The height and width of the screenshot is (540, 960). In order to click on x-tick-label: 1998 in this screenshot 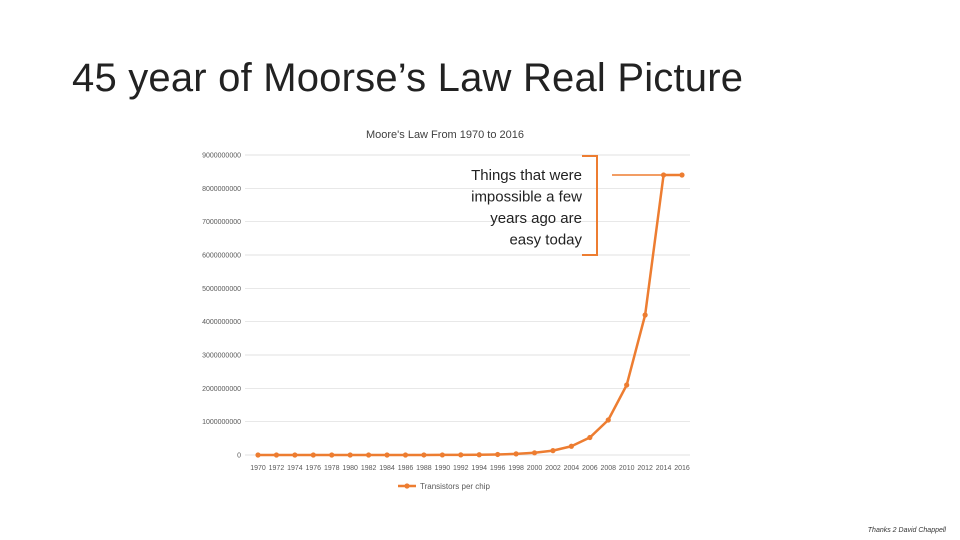, I will do `click(516, 468)`.